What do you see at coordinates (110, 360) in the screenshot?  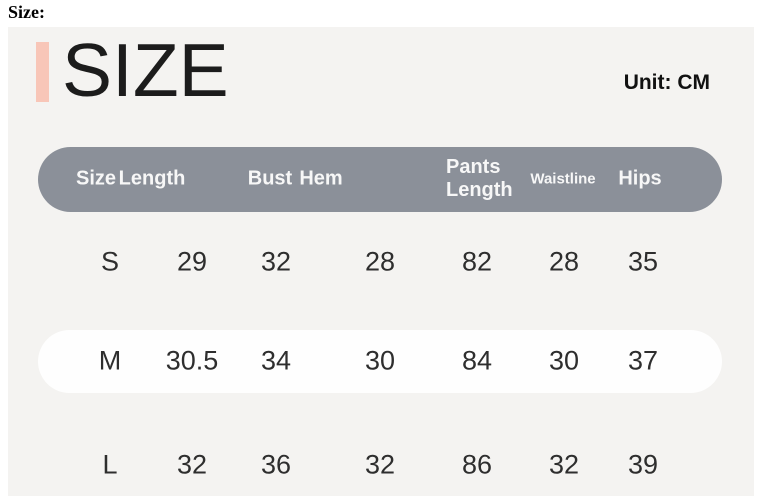 I see `cell-size: M` at bounding box center [110, 360].